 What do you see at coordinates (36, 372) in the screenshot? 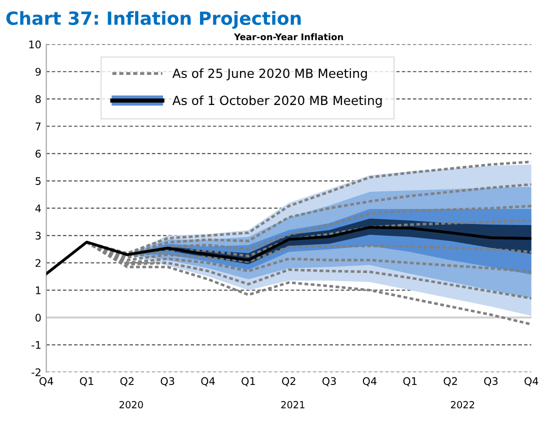
I see `y-tick-label: -2` at bounding box center [36, 372].